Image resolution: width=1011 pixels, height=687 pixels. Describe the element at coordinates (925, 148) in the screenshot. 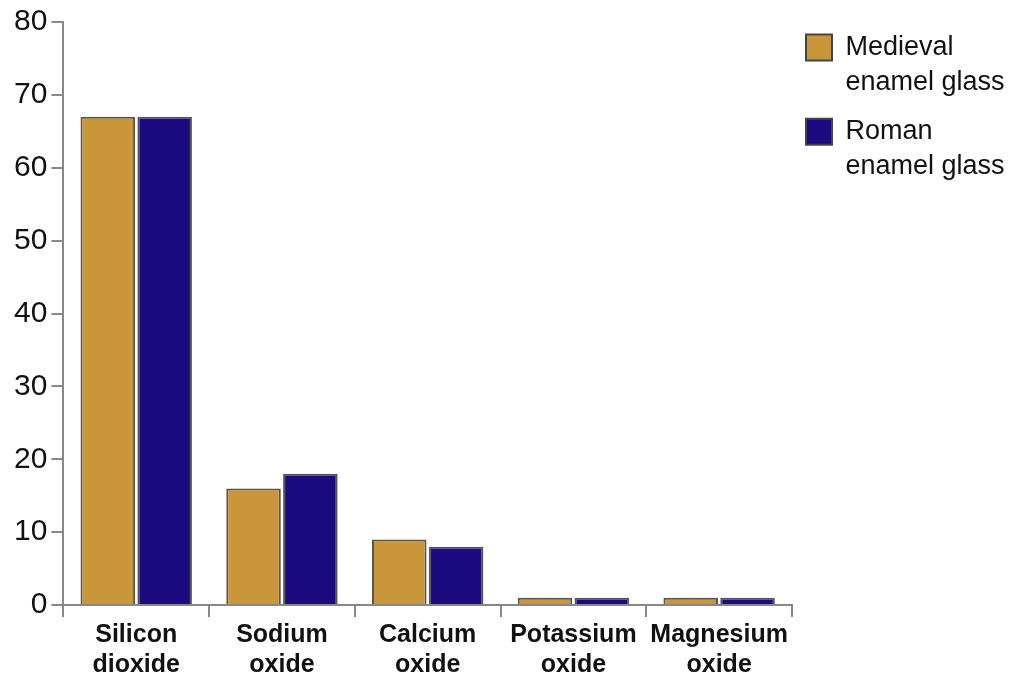

I see `legend-label: Roman enamel glass` at that location.